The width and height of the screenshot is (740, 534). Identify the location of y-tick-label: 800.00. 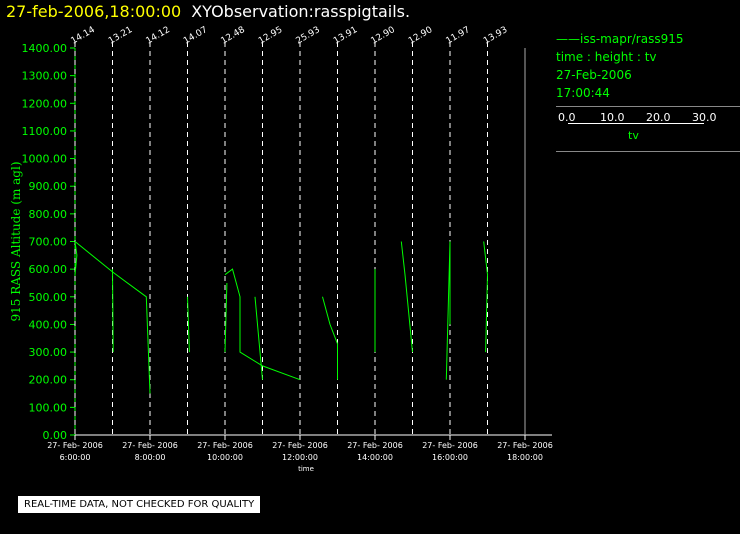
(48, 214).